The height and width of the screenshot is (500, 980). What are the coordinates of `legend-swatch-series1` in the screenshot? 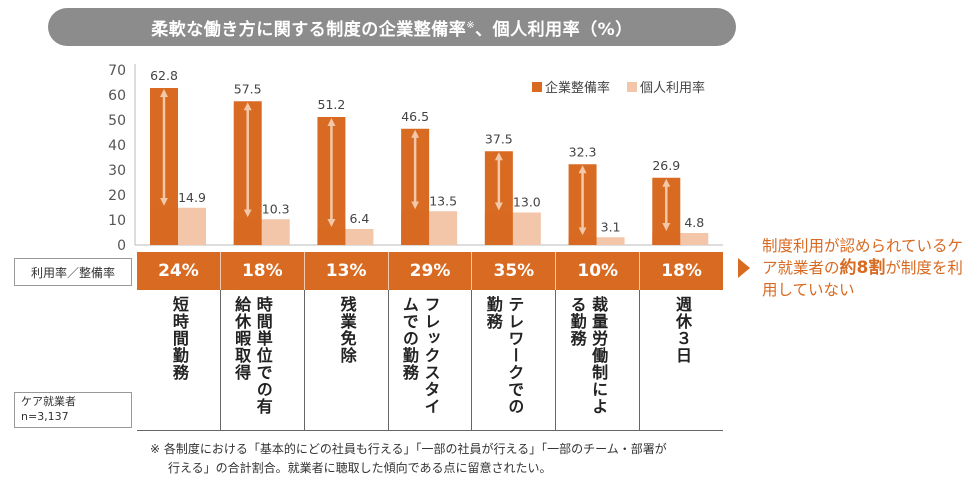 It's located at (537, 87).